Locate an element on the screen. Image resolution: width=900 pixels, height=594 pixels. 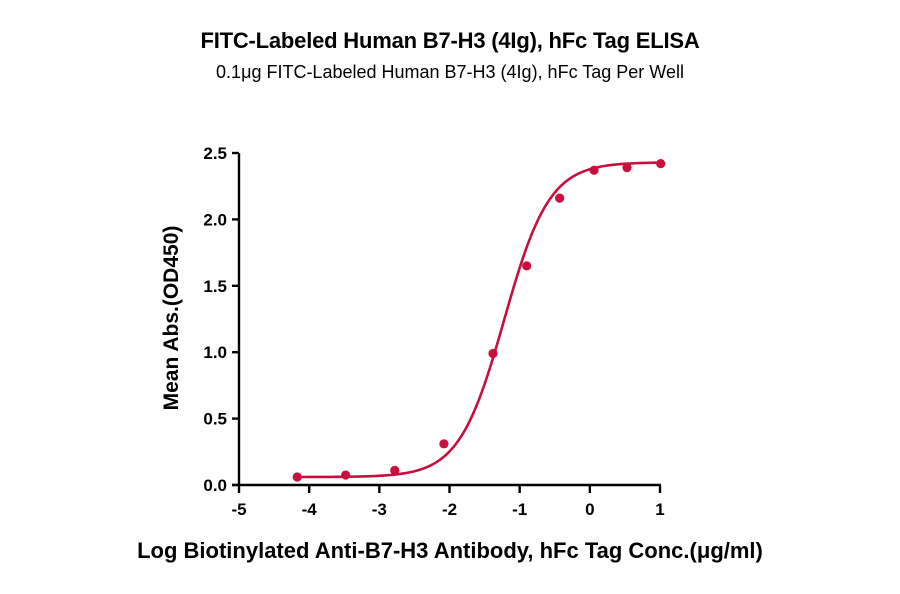
y-tick-label: 0.5 is located at coordinates (215, 419).